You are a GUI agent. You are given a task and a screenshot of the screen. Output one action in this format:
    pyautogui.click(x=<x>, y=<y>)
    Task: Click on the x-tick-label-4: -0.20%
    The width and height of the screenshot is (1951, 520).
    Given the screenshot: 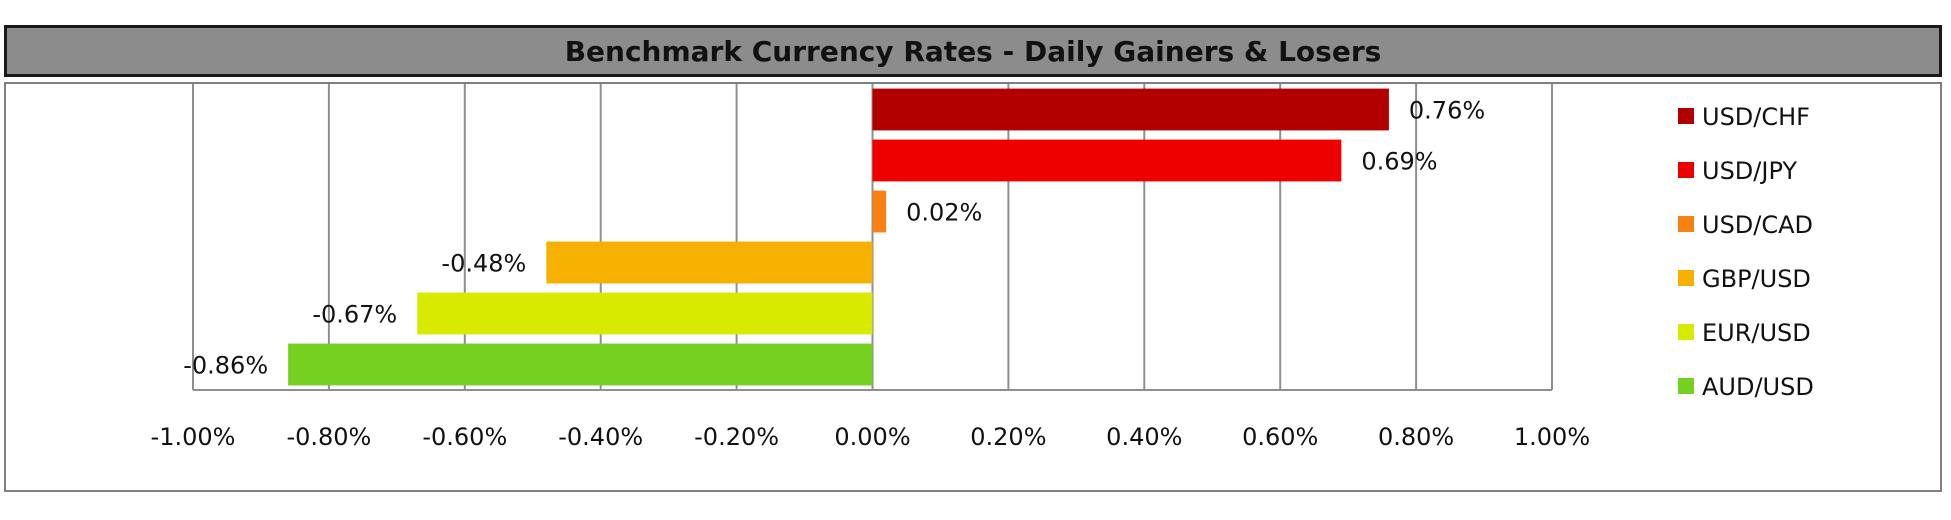 What is the action you would take?
    pyautogui.click(x=736, y=437)
    